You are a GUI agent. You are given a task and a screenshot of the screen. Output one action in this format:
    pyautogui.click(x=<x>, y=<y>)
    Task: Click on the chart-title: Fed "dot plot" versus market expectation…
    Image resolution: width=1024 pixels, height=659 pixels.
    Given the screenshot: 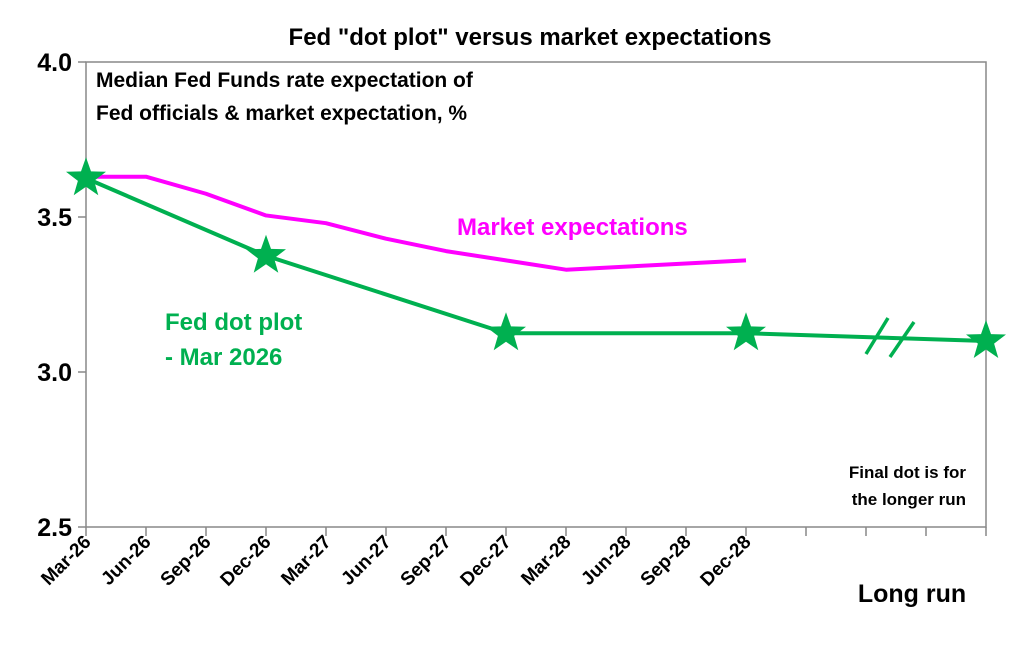 What is the action you would take?
    pyautogui.click(x=530, y=37)
    